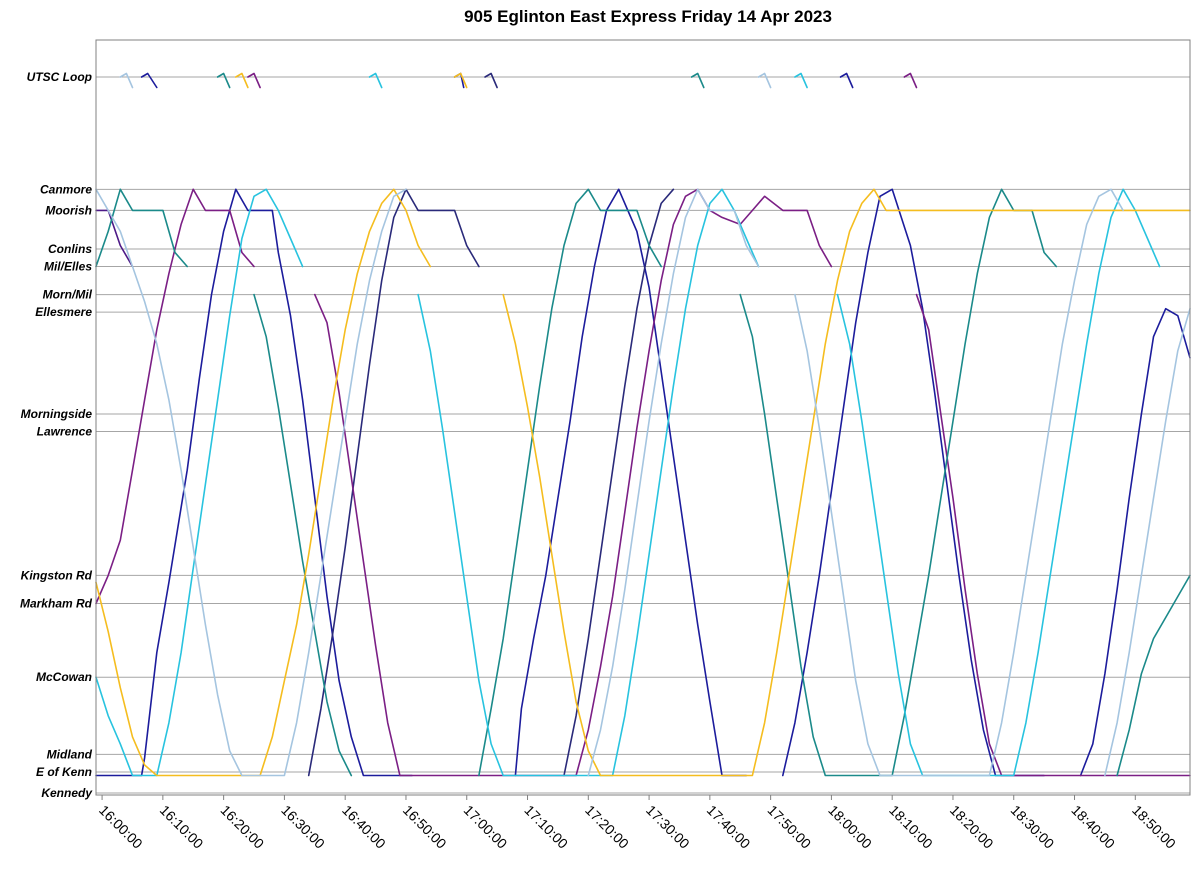 This screenshot has height=871, width=1200. Describe the element at coordinates (729, 827) in the screenshot. I see `time-tick-label: 17:40:00` at that location.